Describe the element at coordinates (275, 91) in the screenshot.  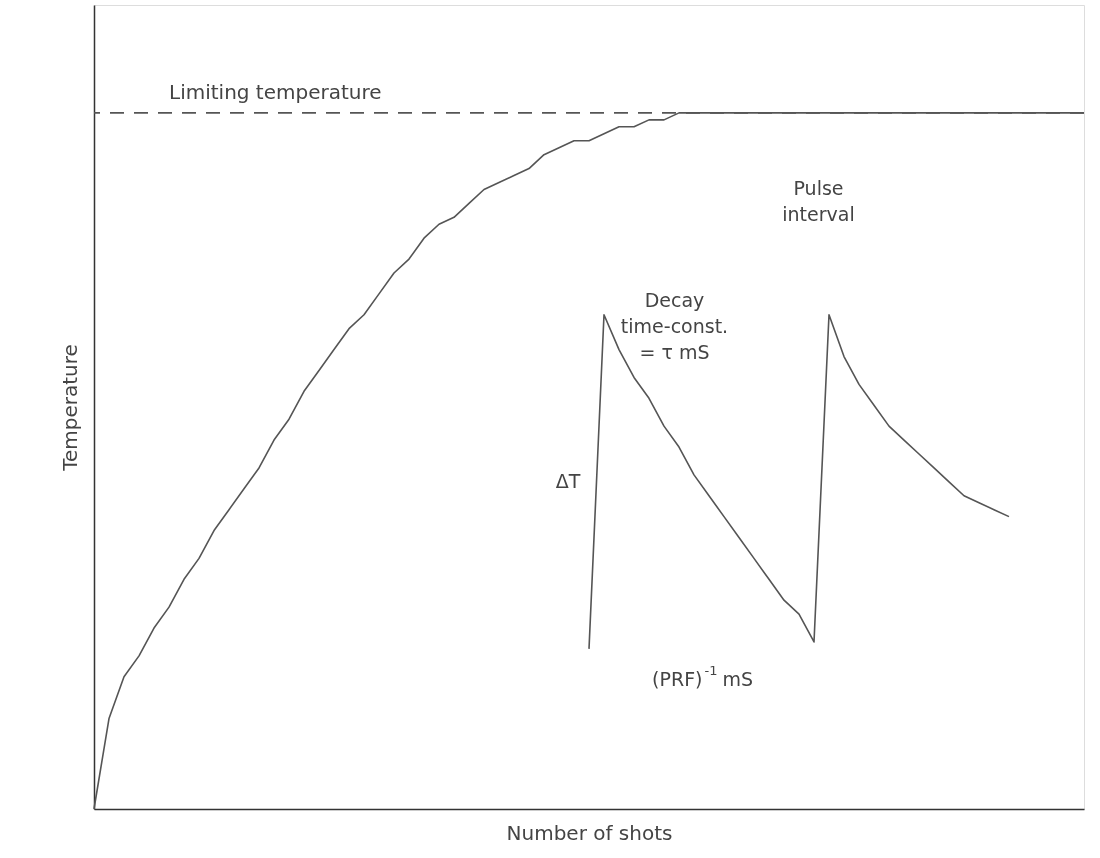
I see `ref-line-label: Limiting temperature` at that location.